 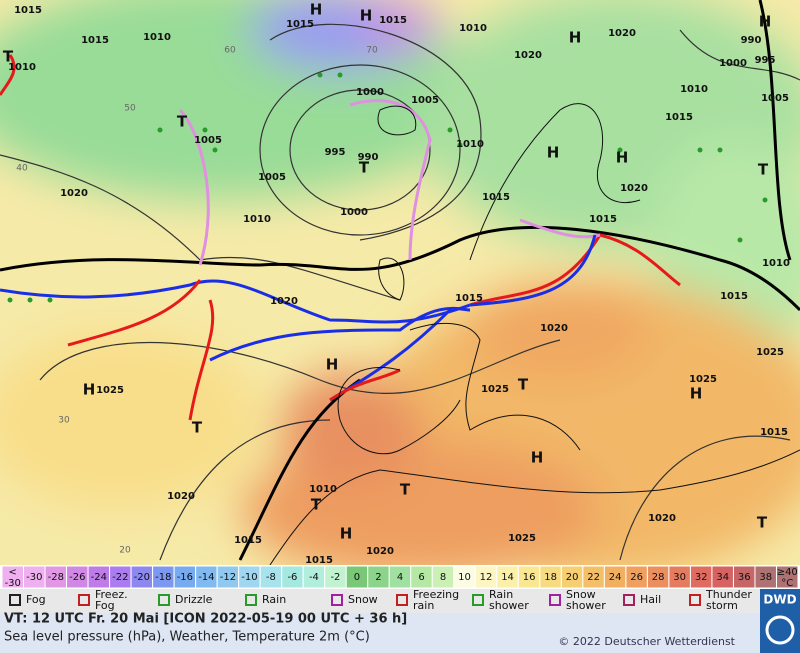 What do you see at coordinates (314, 577) in the screenshot?
I see `scale-value: -4` at bounding box center [314, 577].